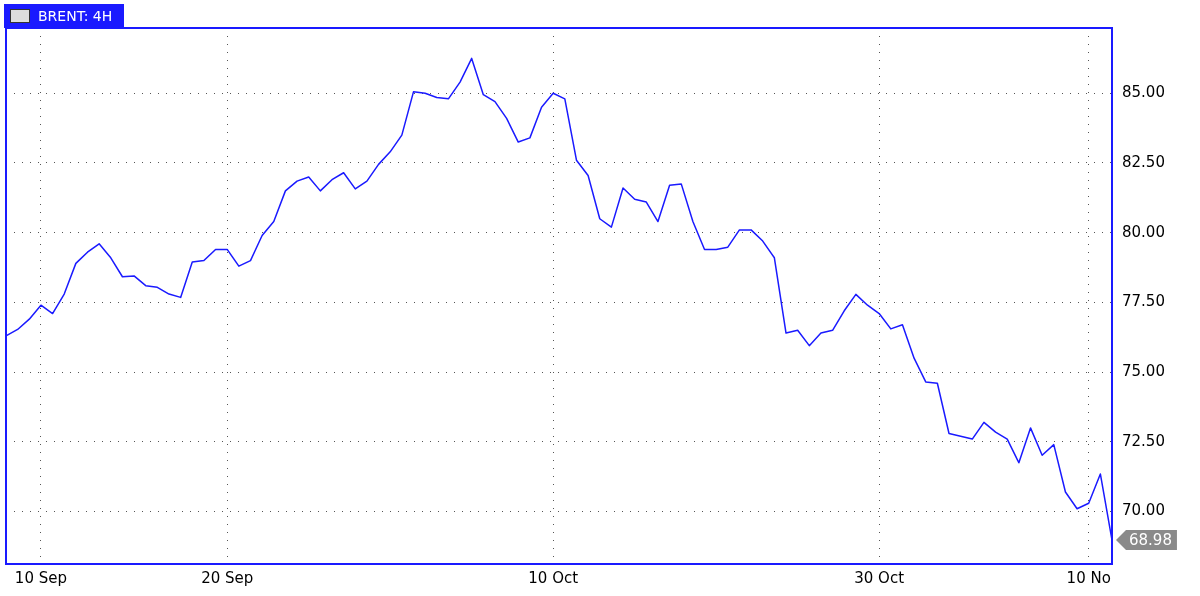  Describe the element at coordinates (1150, 539) in the screenshot. I see `text: 68.98` at that location.